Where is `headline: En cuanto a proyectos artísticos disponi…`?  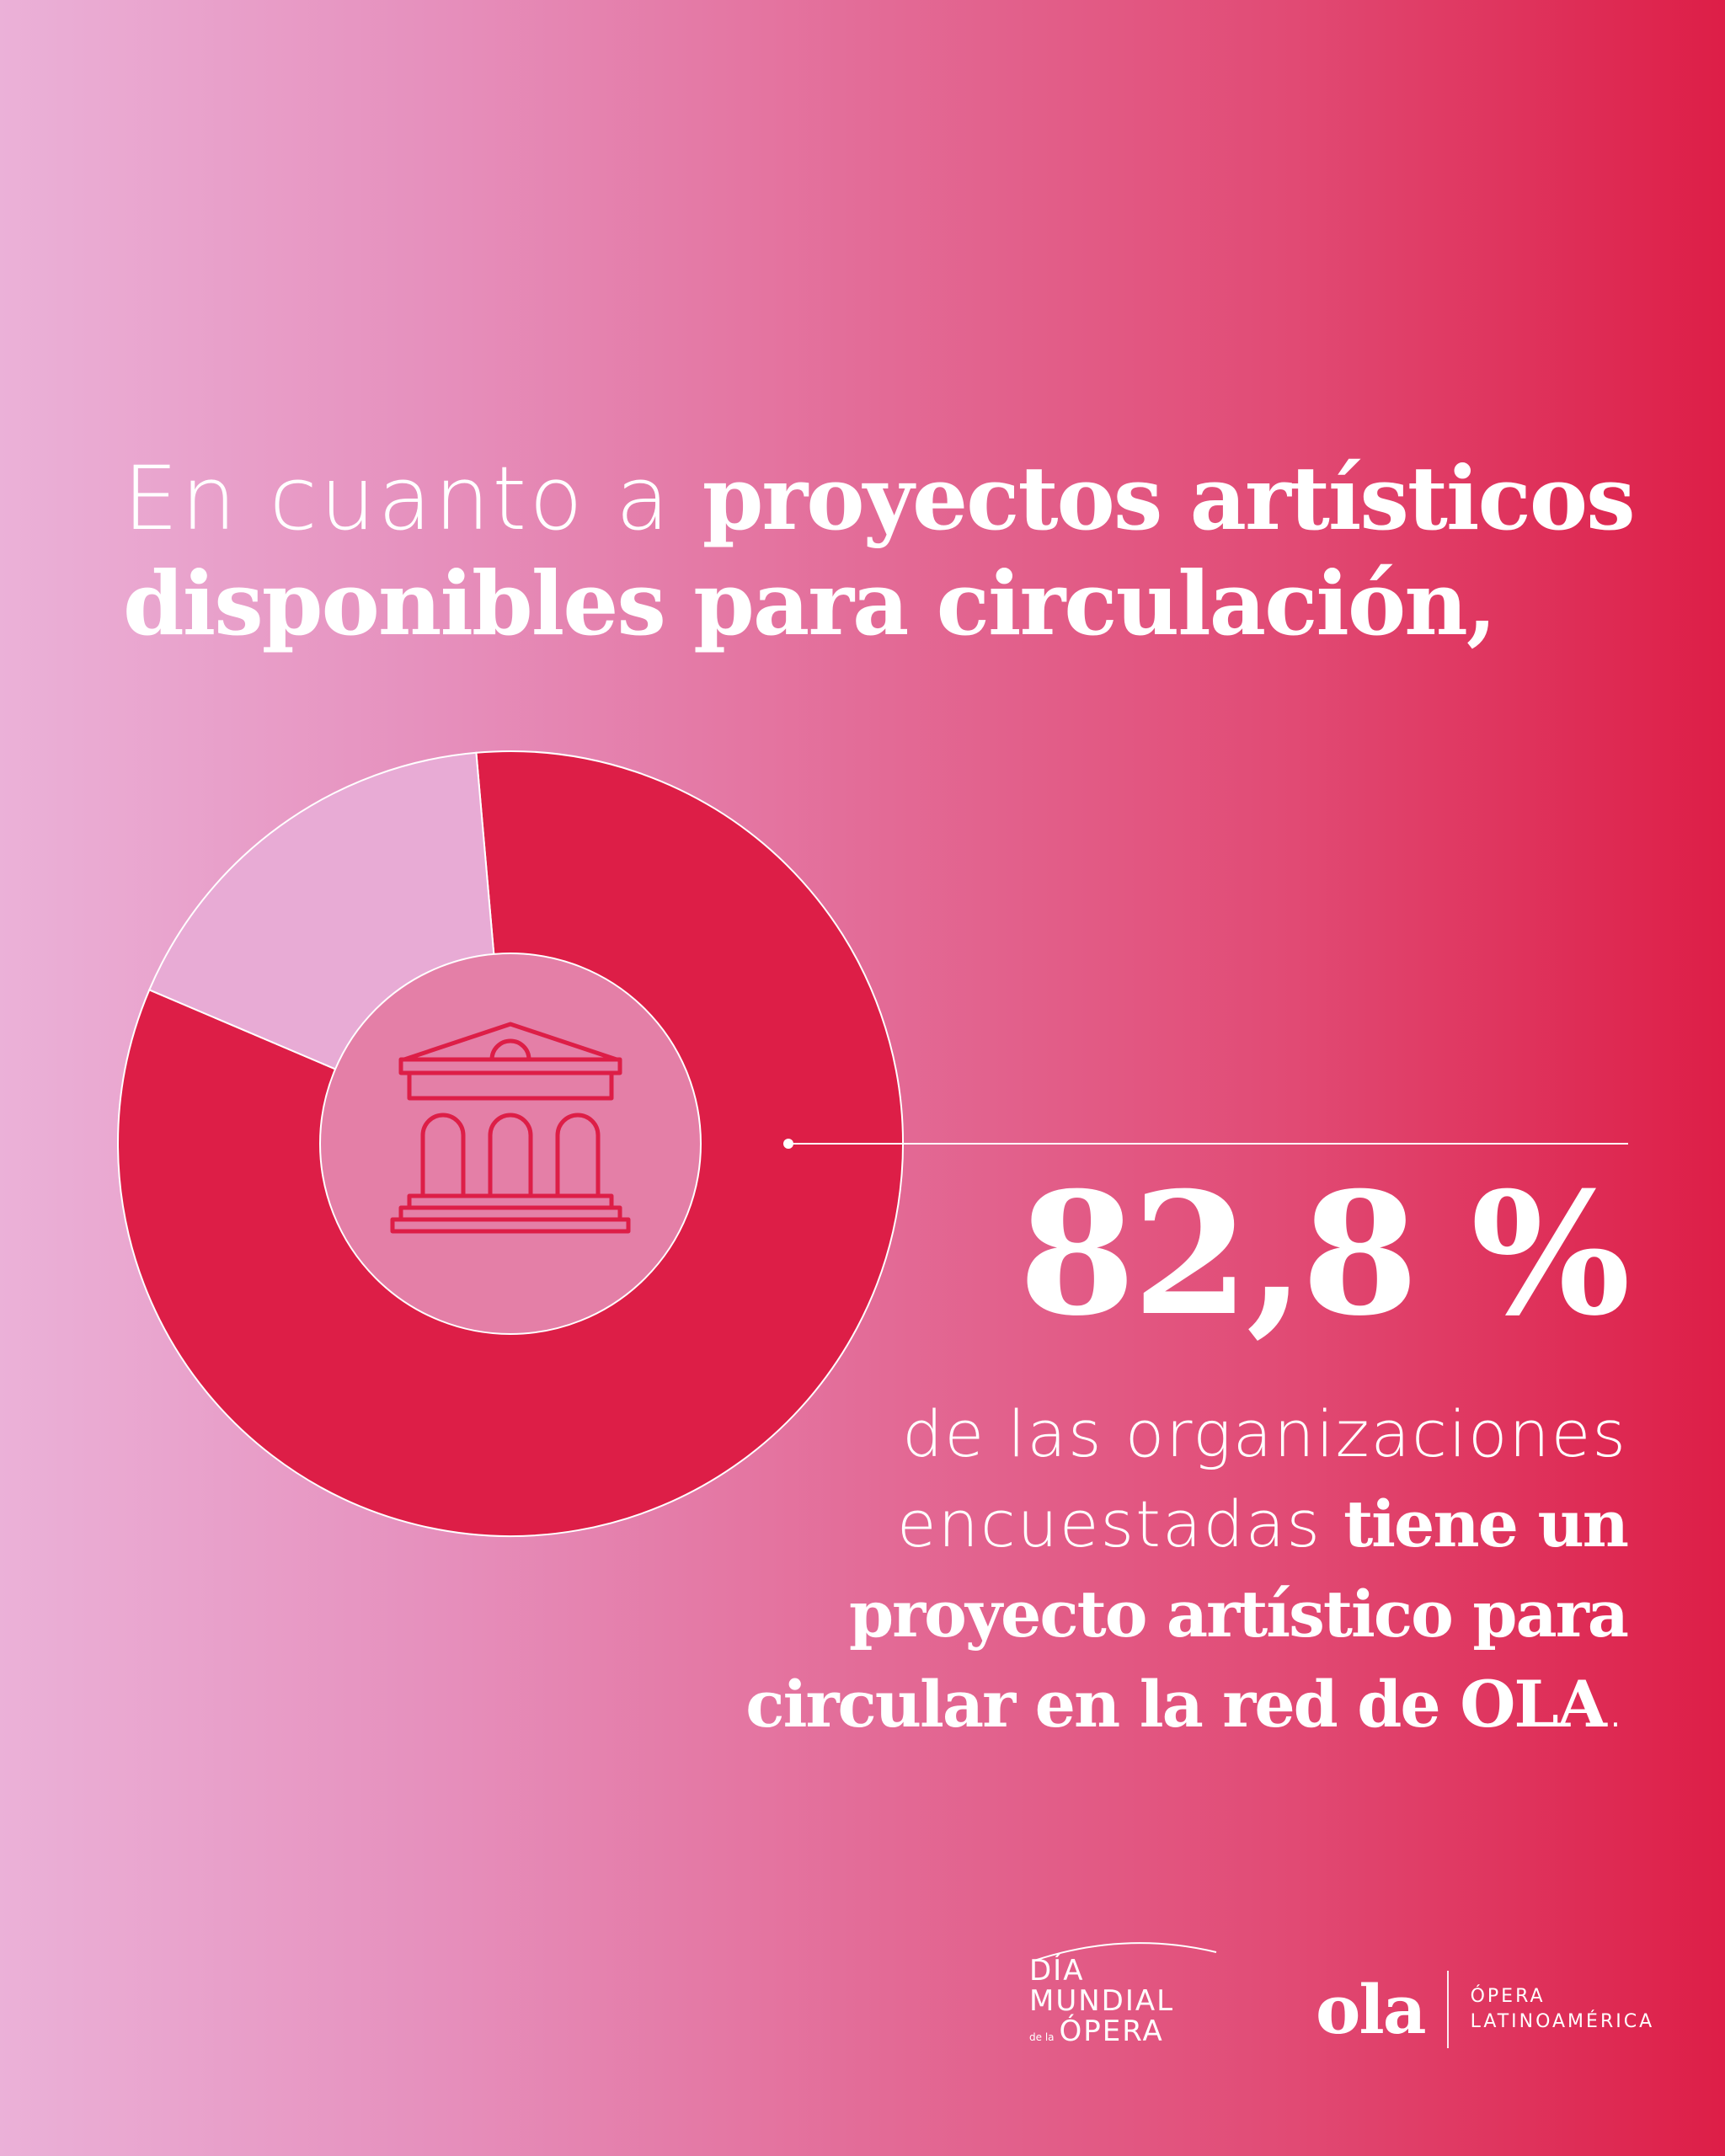
headline: En cuanto a proyectos artísticos disponi… is located at coordinates (881, 551).